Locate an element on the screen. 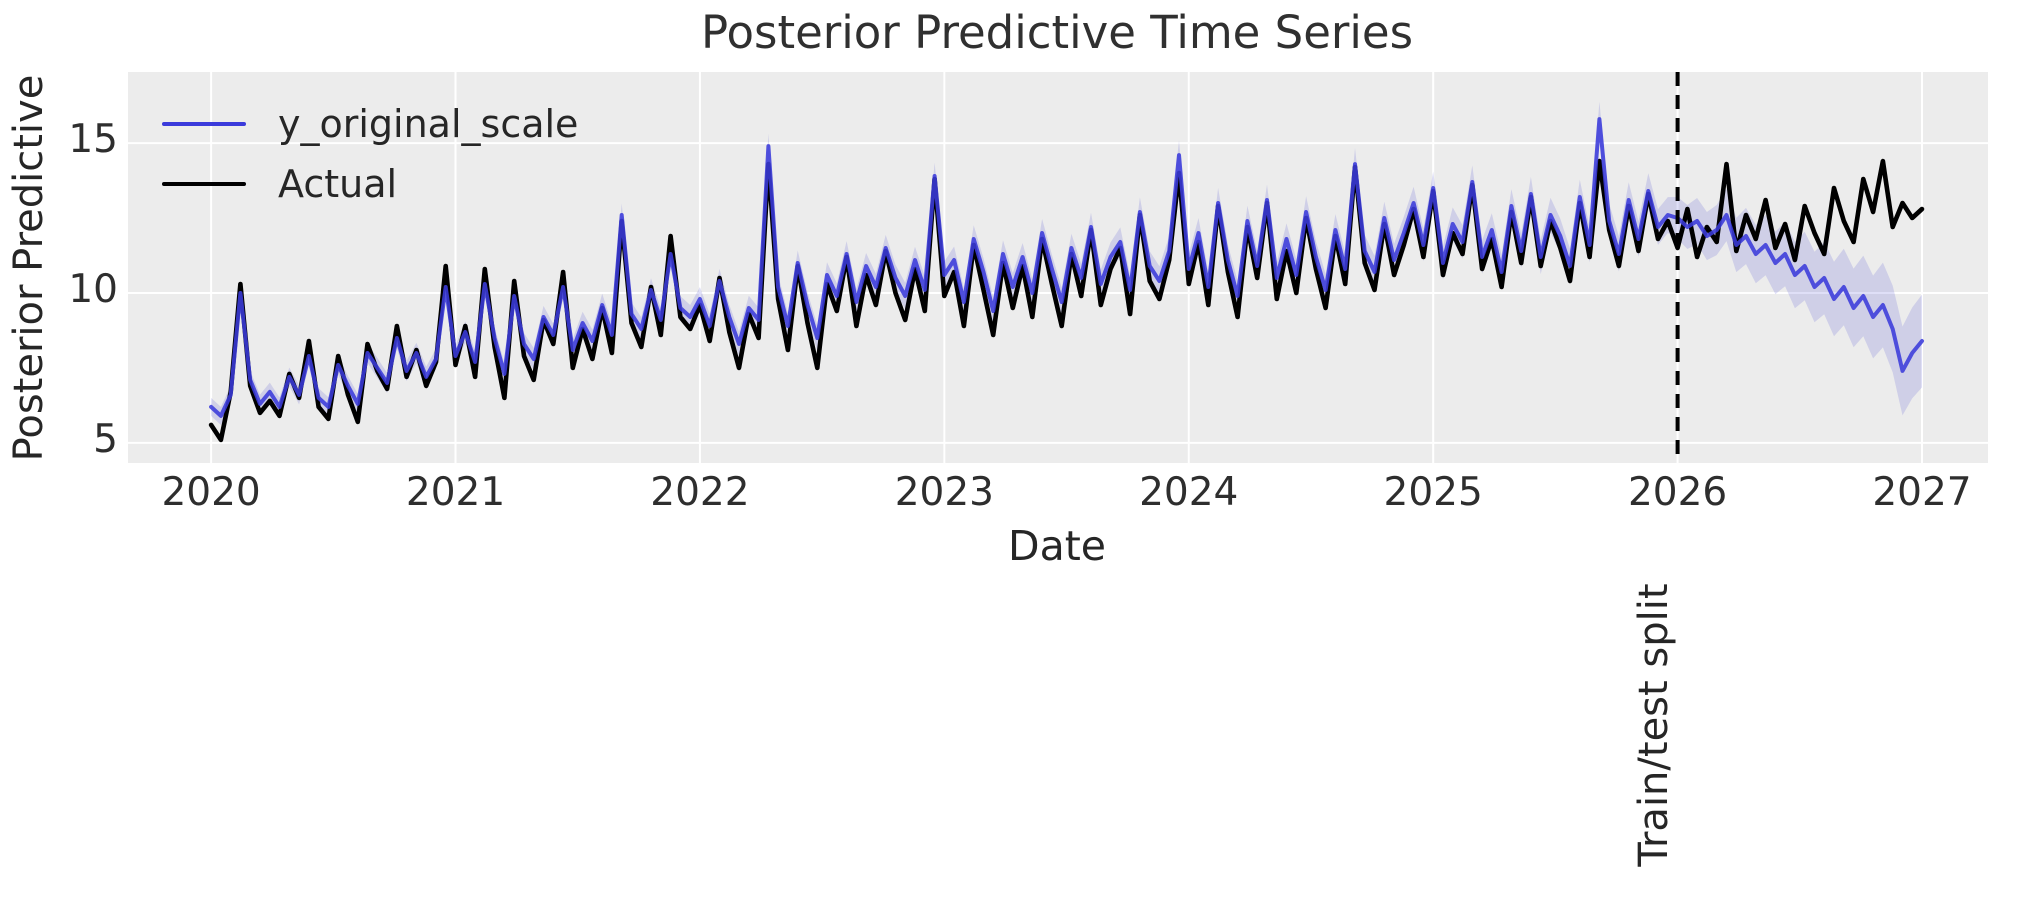  y-tick-label: 15 is located at coordinates (93, 140).